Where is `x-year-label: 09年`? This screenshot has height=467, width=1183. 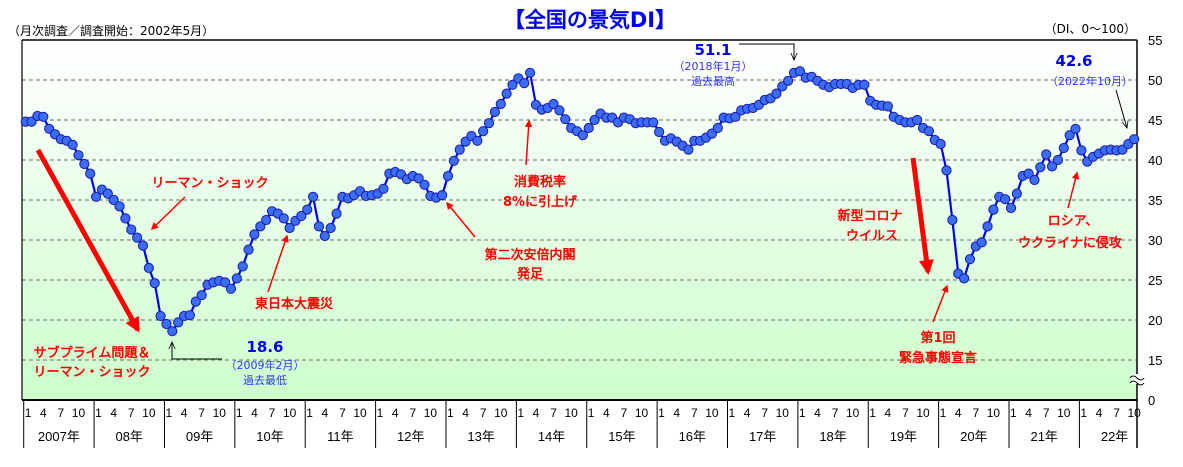 x-year-label: 09年 is located at coordinates (199, 436).